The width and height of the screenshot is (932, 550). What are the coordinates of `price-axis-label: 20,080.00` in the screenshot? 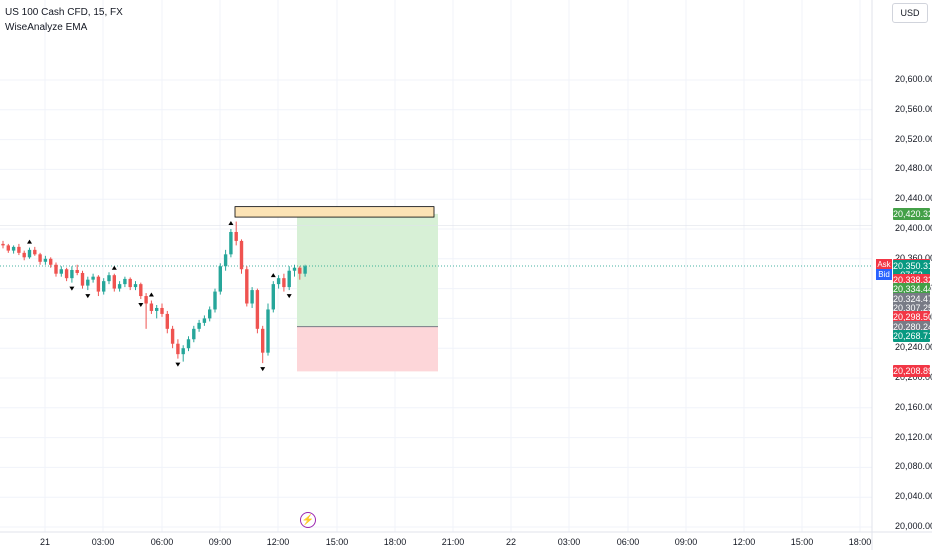 It's located at (913, 466).